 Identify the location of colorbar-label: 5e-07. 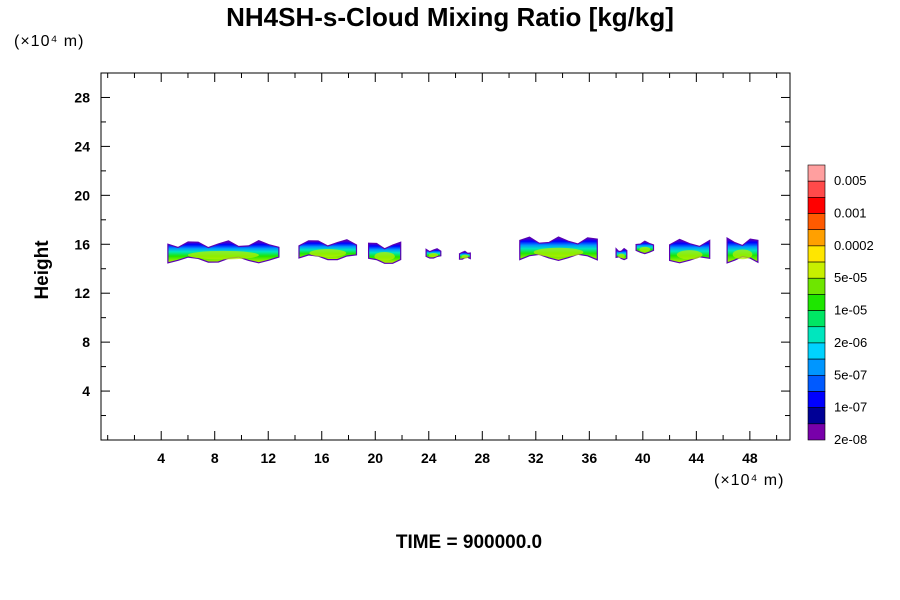
(850, 374).